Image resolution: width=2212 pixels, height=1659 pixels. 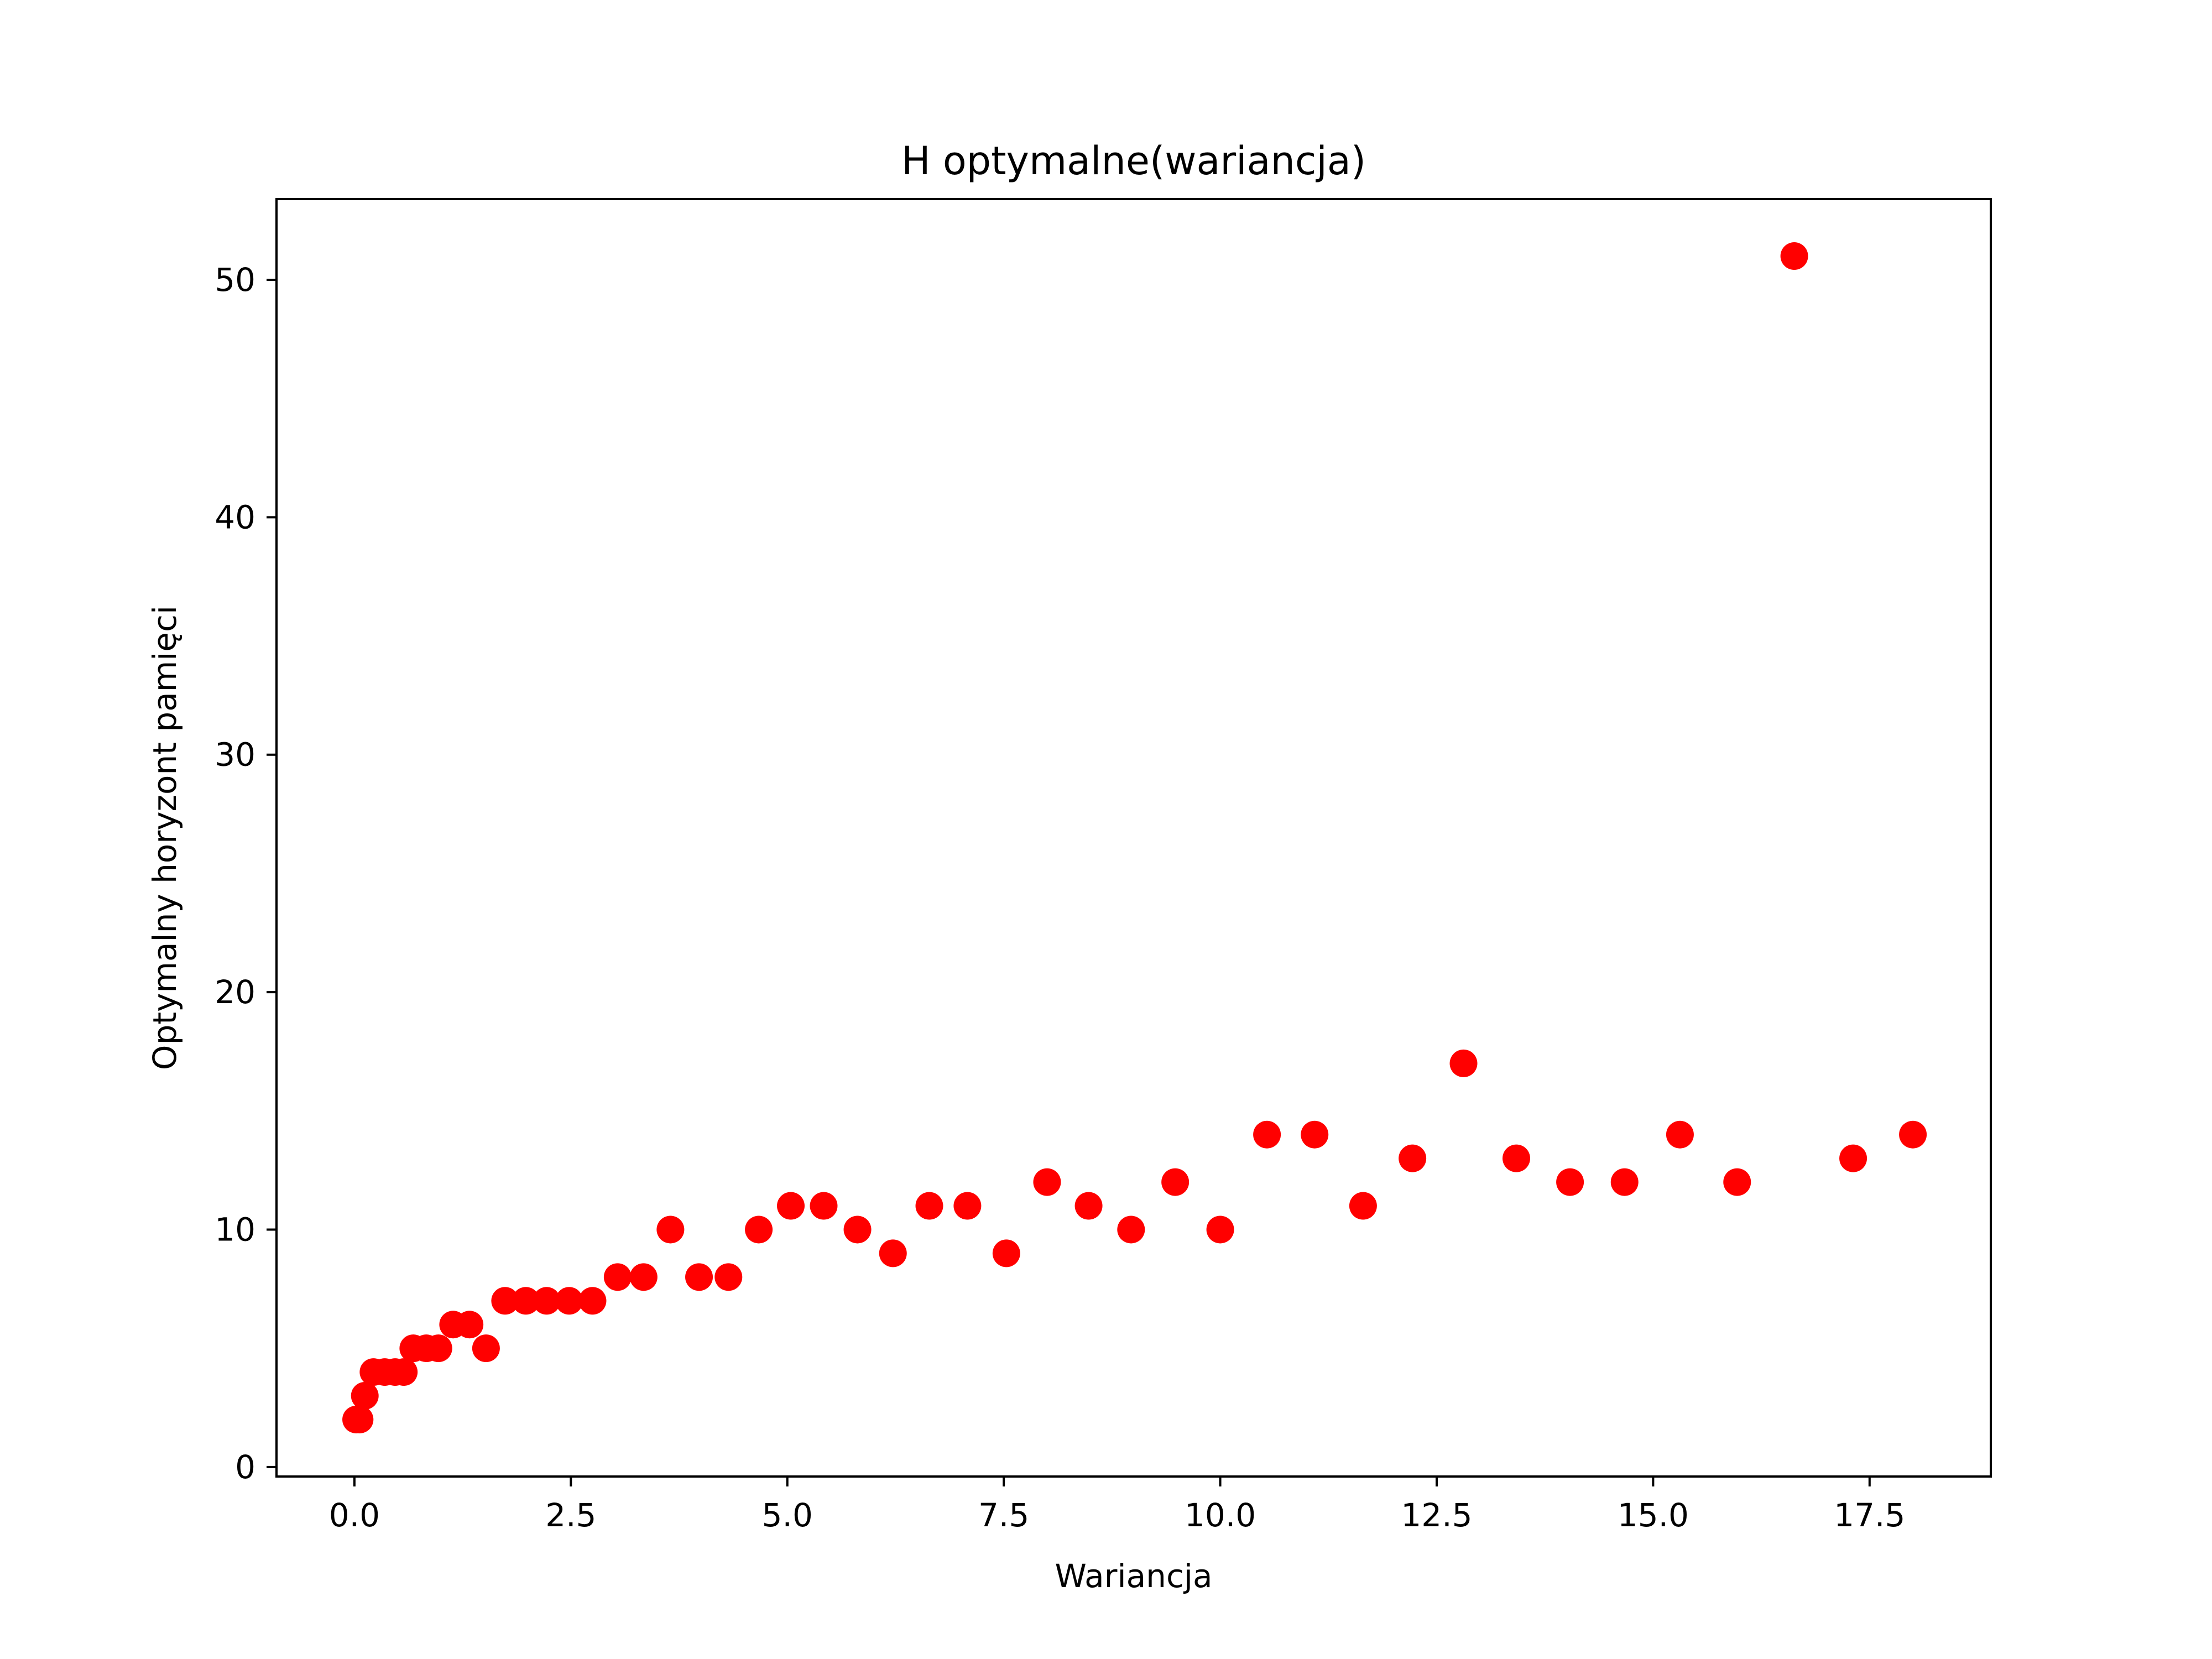 I want to click on y-tick-label: 0, so click(x=245, y=1467).